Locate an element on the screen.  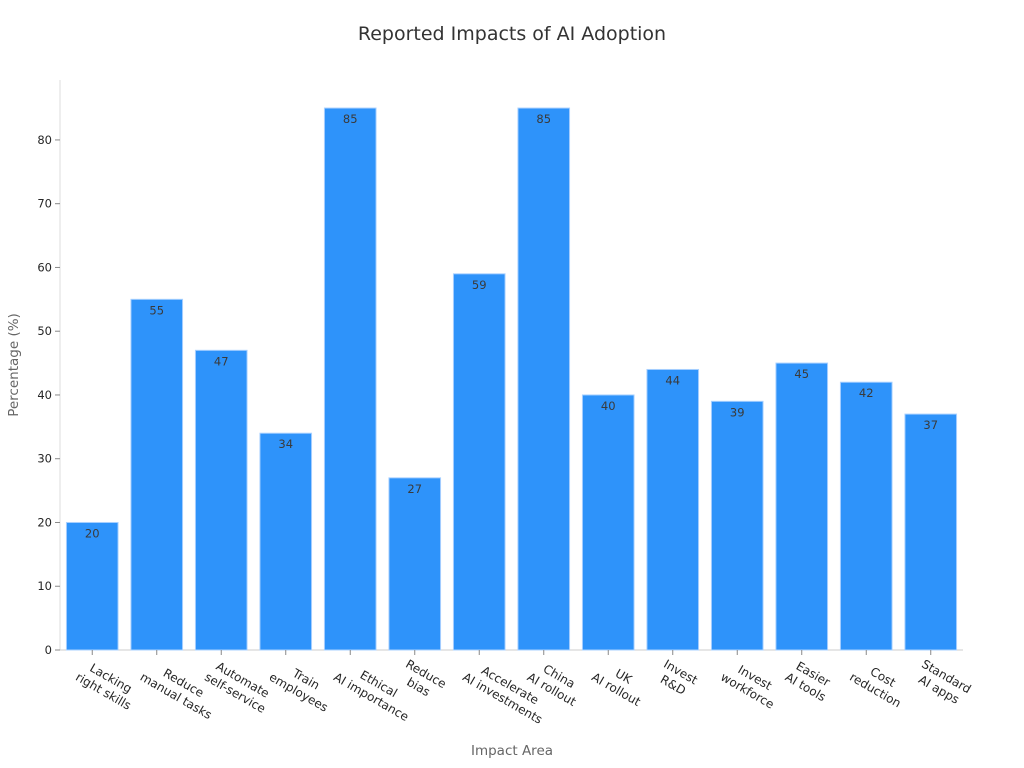
y-tick-label: 20 is located at coordinates (44, 522).